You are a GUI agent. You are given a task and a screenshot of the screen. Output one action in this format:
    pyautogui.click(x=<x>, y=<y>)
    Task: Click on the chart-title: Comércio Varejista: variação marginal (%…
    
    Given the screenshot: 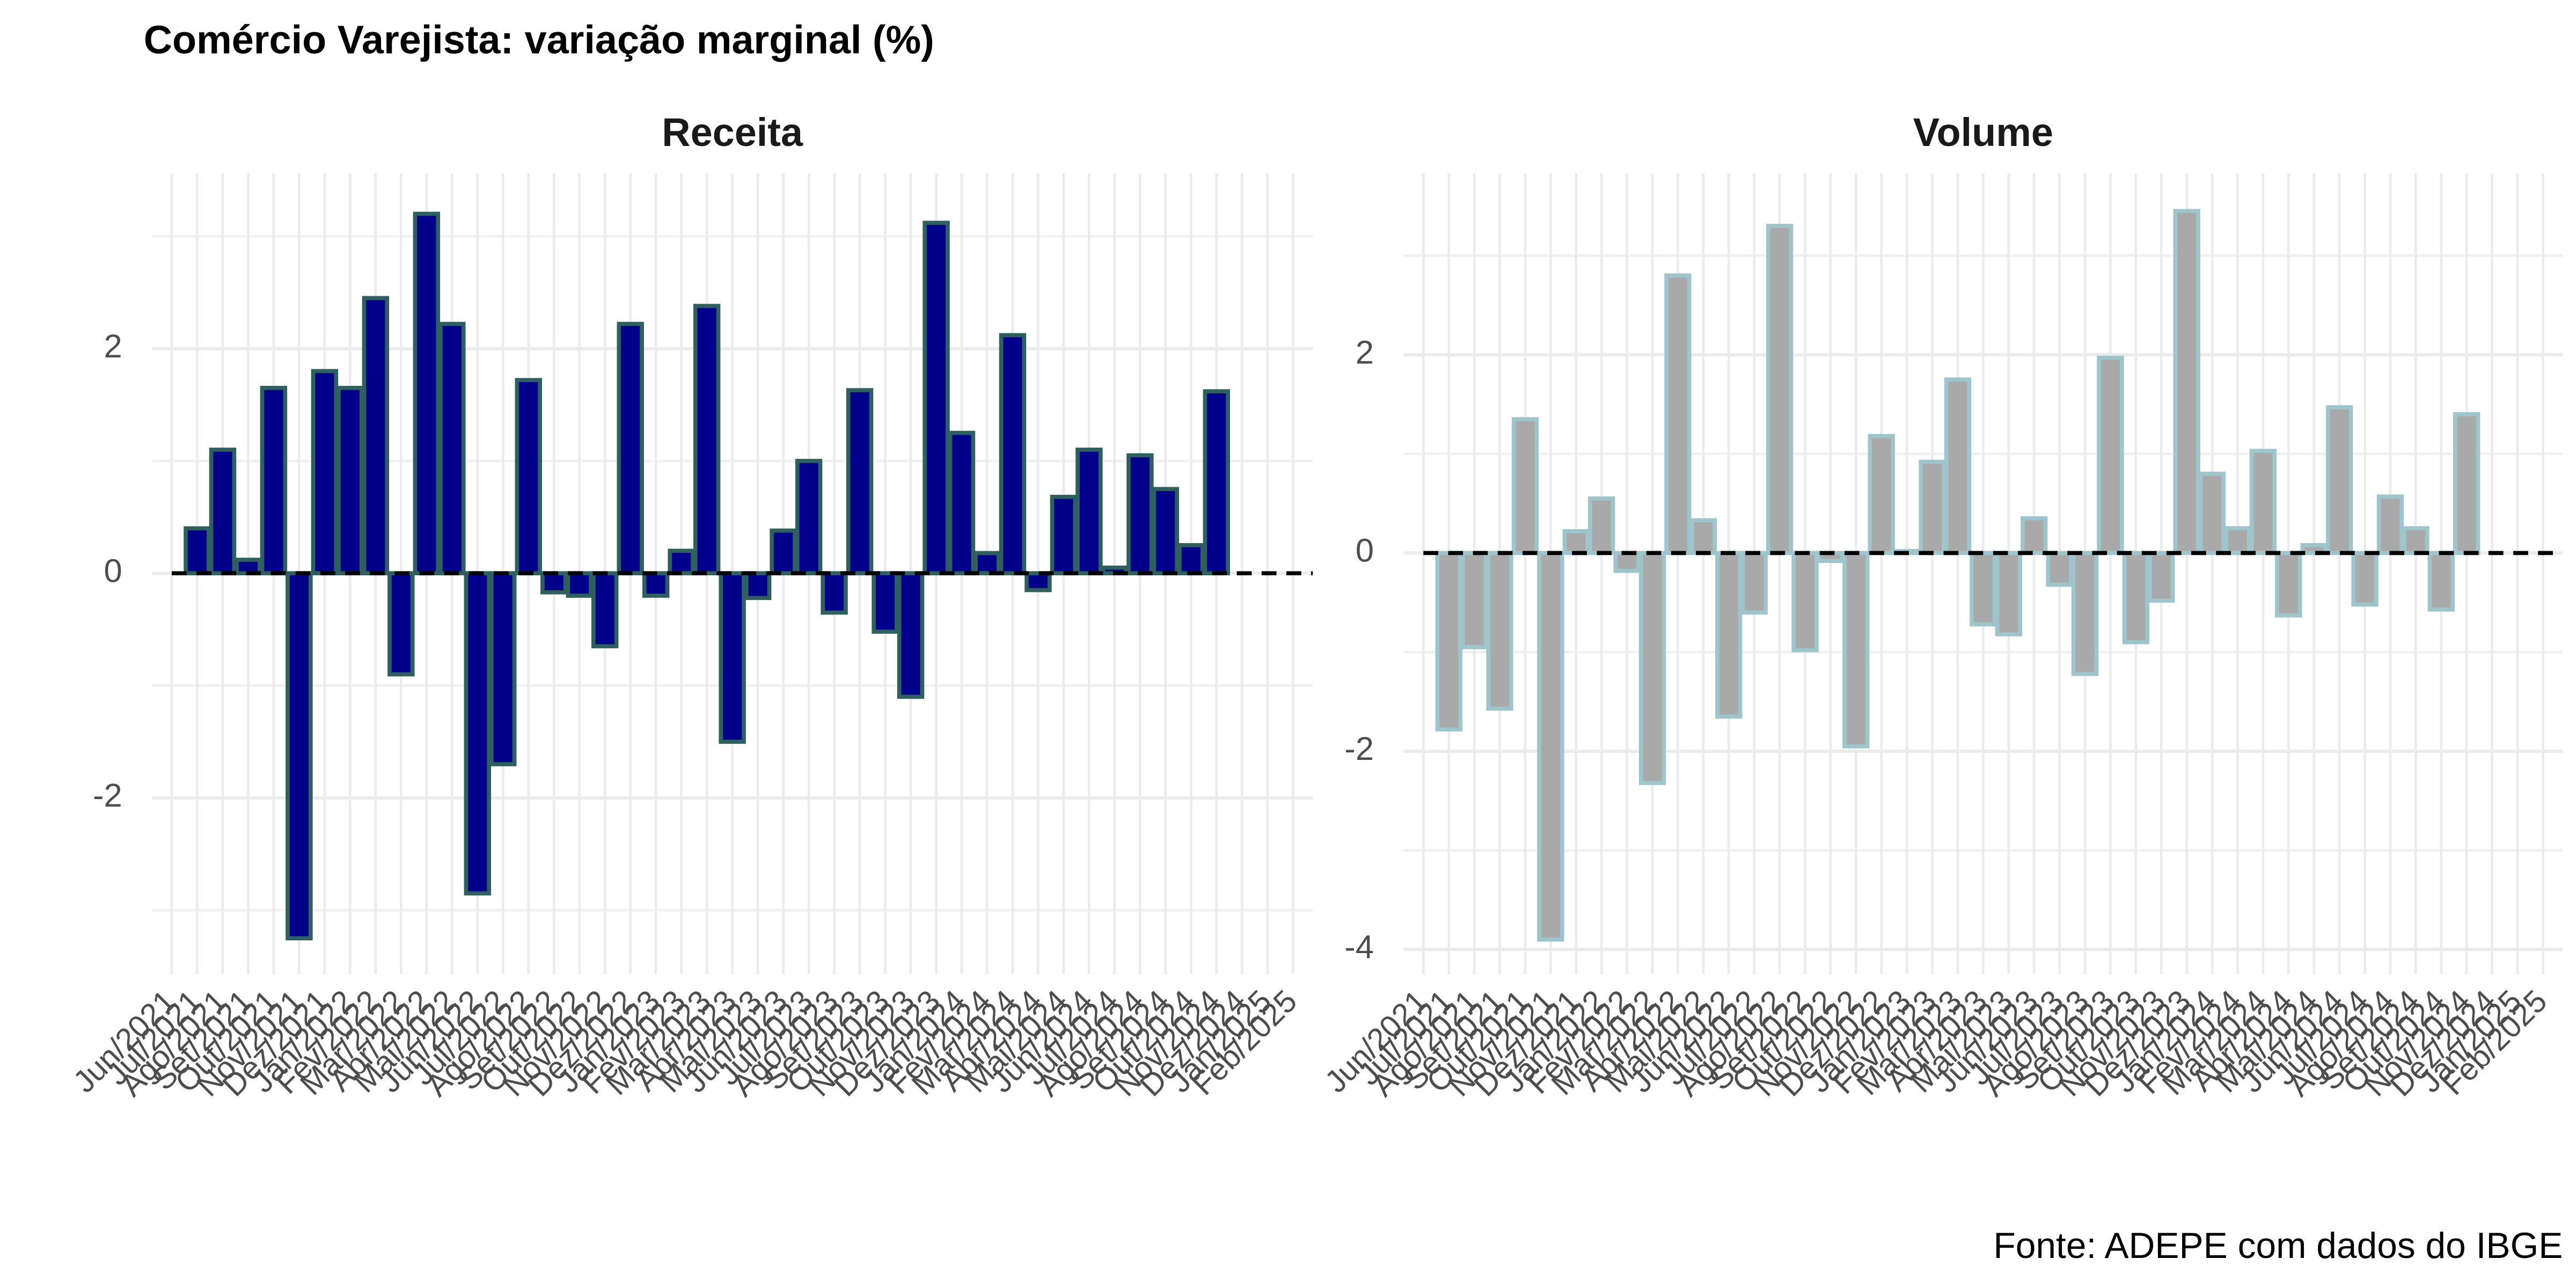 What is the action you would take?
    pyautogui.click(x=539, y=40)
    